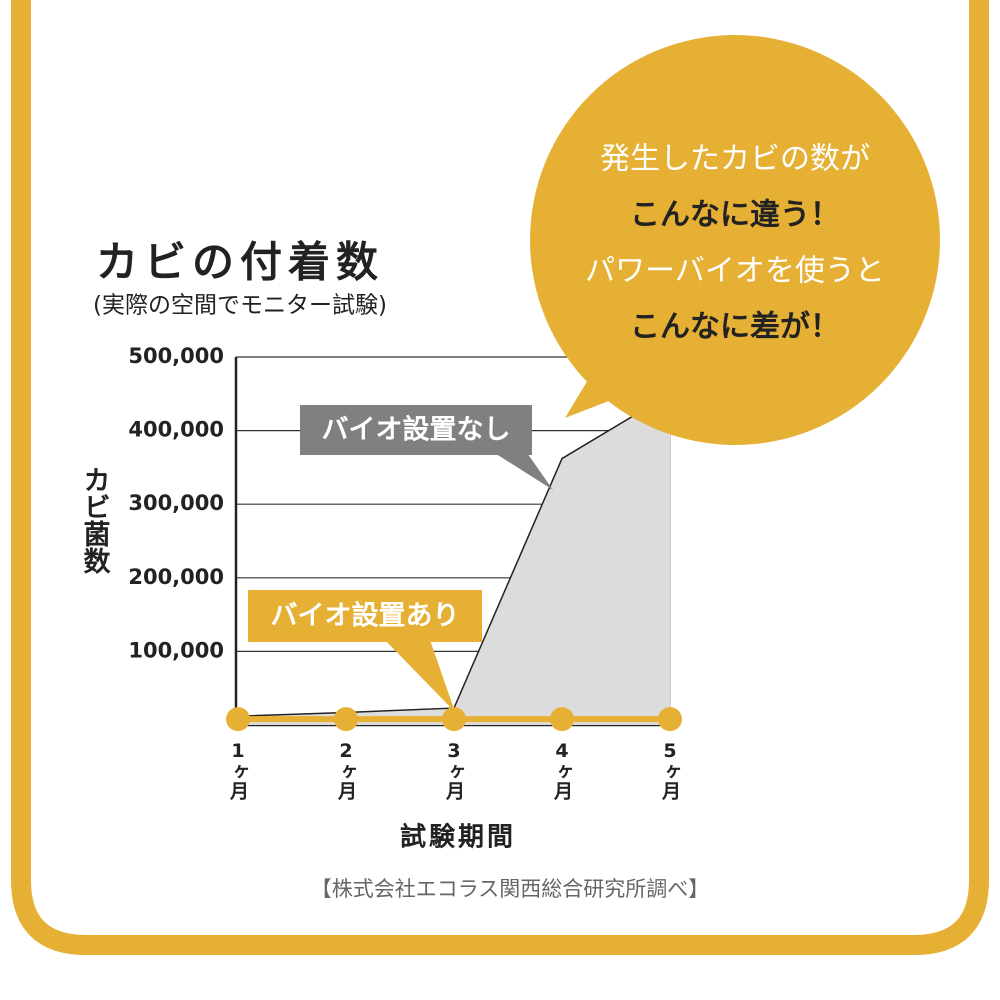  Describe the element at coordinates (176, 356) in the screenshot. I see `y-tick-label: 500,000` at that location.